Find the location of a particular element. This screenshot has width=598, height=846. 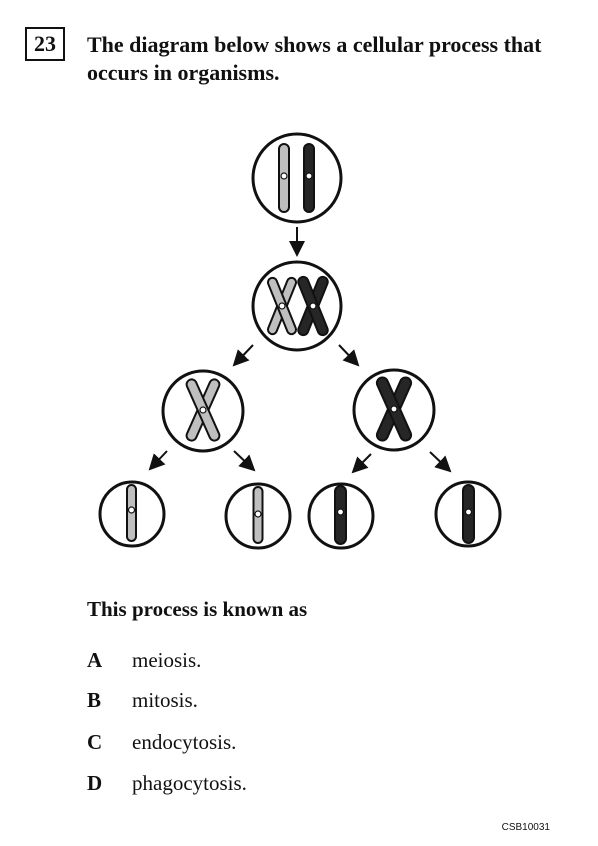

choice-text: endocytosis. is located at coordinates (184, 742).